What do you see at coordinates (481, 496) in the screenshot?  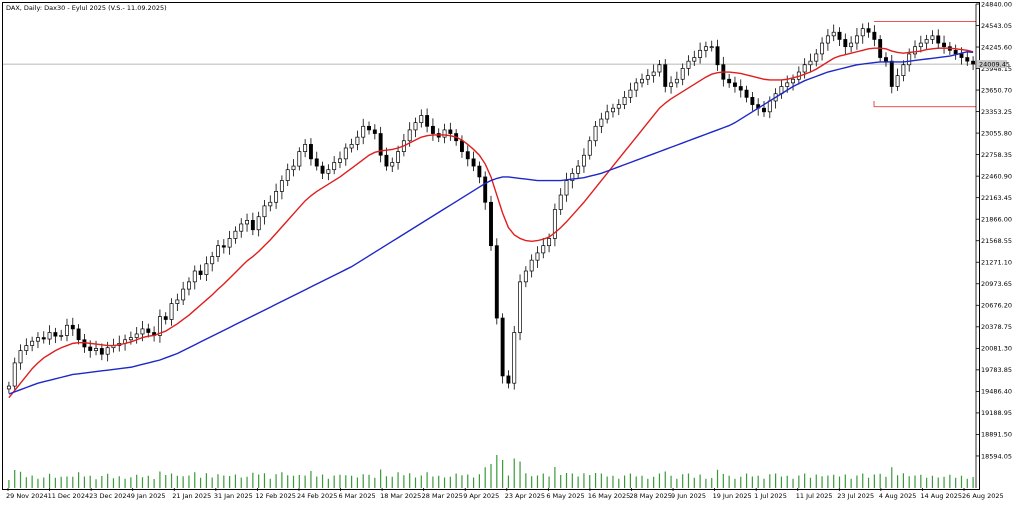 I see `x-tick-label: 9 Apr 2025` at bounding box center [481, 496].